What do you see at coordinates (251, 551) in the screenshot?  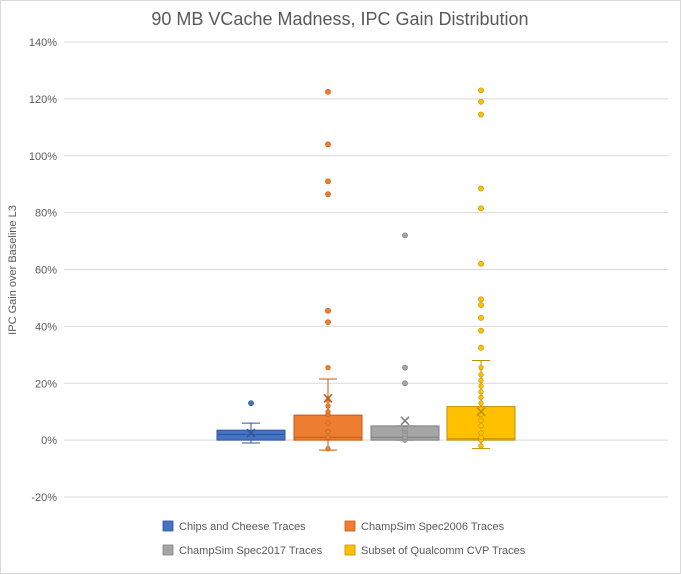 I see `legend-label: ChampSim Spec2017 Traces` at bounding box center [251, 551].